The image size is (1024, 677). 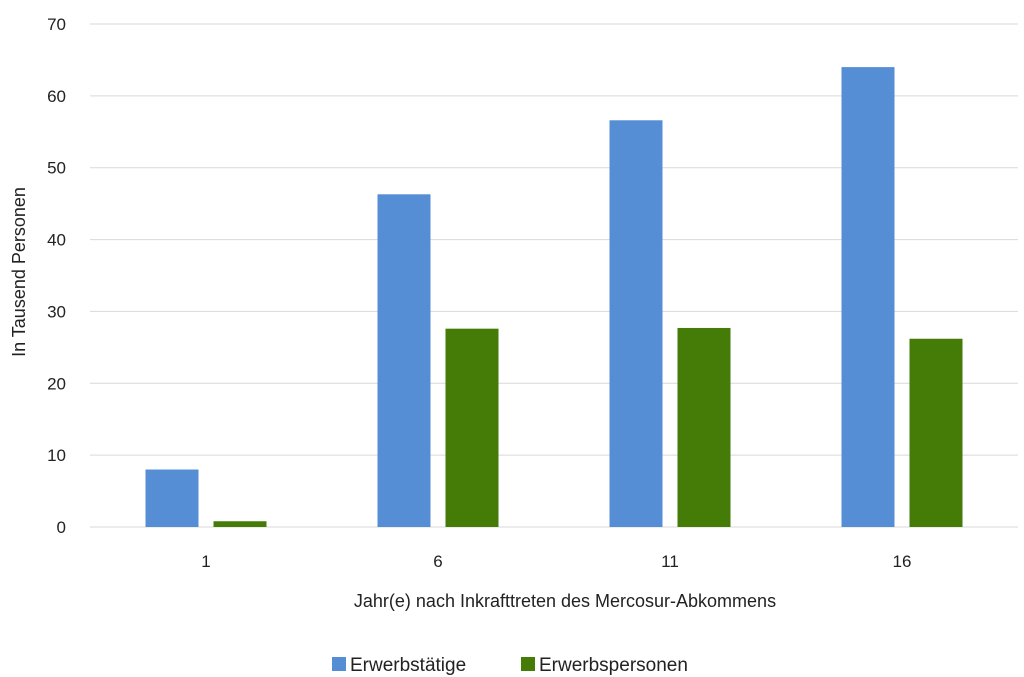 What do you see at coordinates (437, 561) in the screenshot?
I see `x-tick-label: 6` at bounding box center [437, 561].